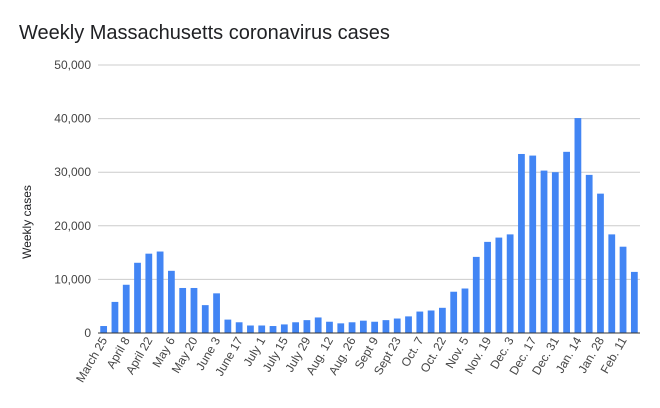 The width and height of the screenshot is (660, 408). Describe the element at coordinates (72, 65) in the screenshot. I see `y-tick-label: 50,000` at that location.